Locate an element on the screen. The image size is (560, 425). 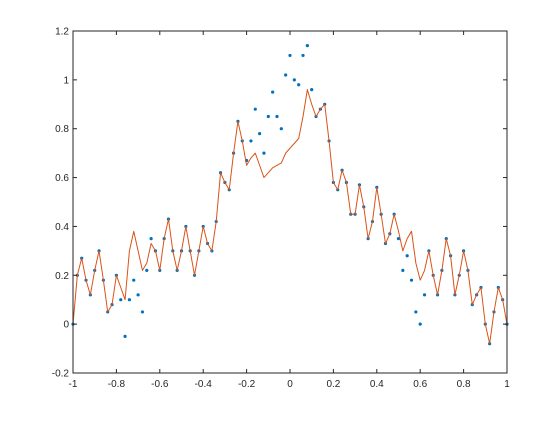
x-tick-label: -0.2 is located at coordinates (247, 384).